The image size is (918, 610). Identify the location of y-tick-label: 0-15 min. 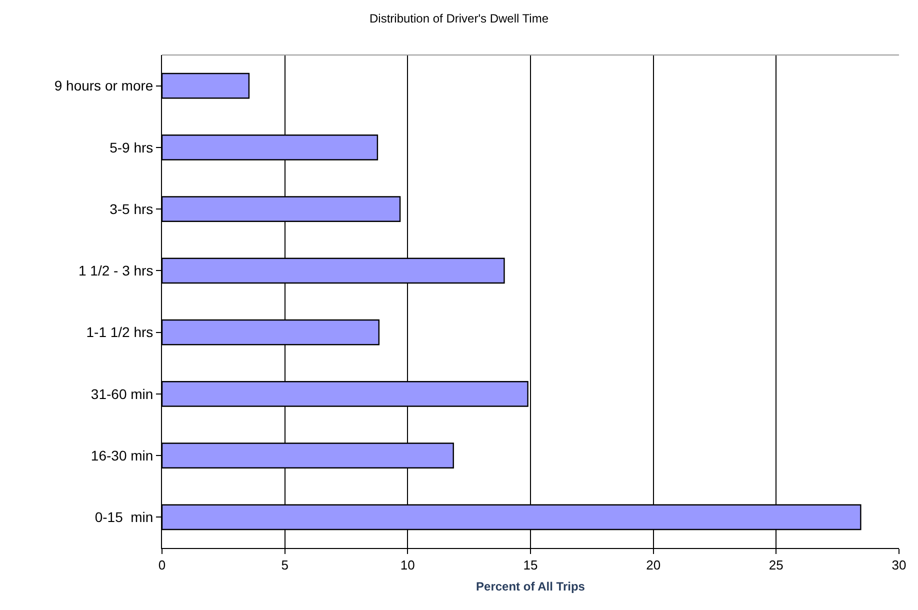
(124, 517).